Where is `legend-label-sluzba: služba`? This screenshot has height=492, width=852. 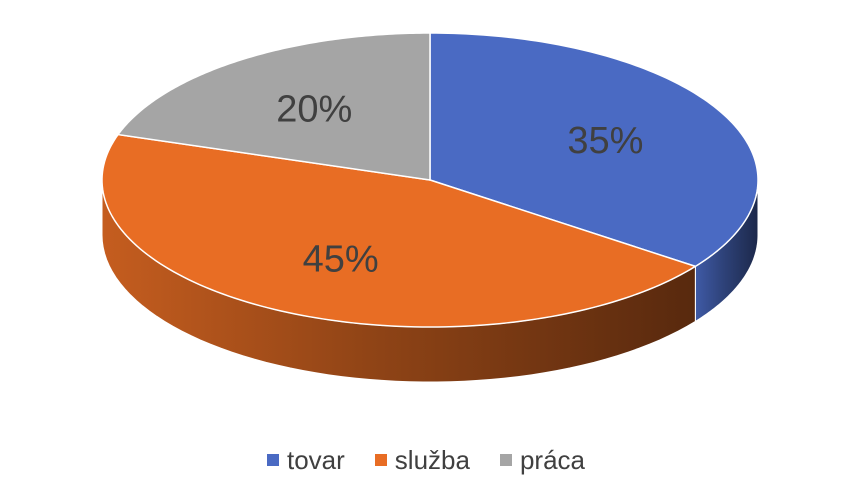
legend-label-sluzba: služba is located at coordinates (432, 460).